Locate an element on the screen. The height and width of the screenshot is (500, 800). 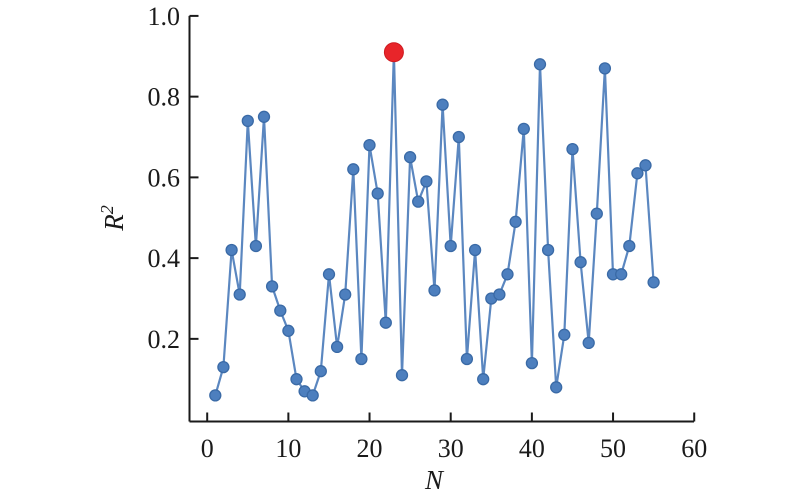
y-tick-label: 0.4 is located at coordinates (164, 258).